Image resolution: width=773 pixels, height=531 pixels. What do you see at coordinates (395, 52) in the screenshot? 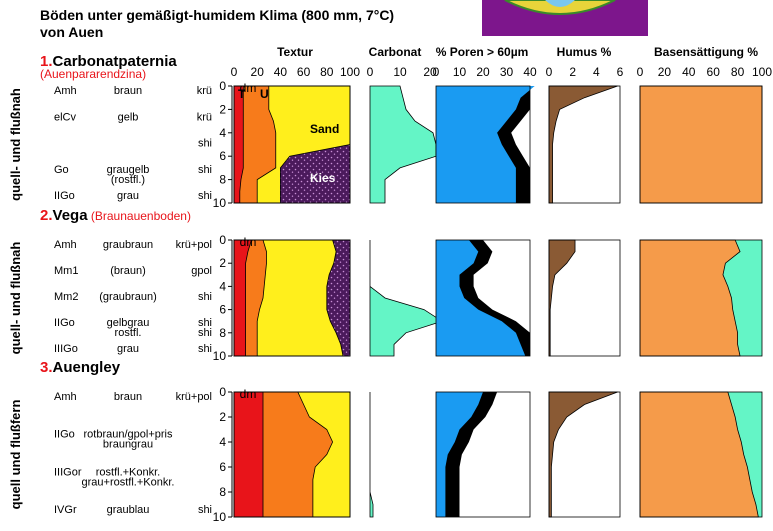
I see `header-carbonat: Carbonat` at bounding box center [395, 52].